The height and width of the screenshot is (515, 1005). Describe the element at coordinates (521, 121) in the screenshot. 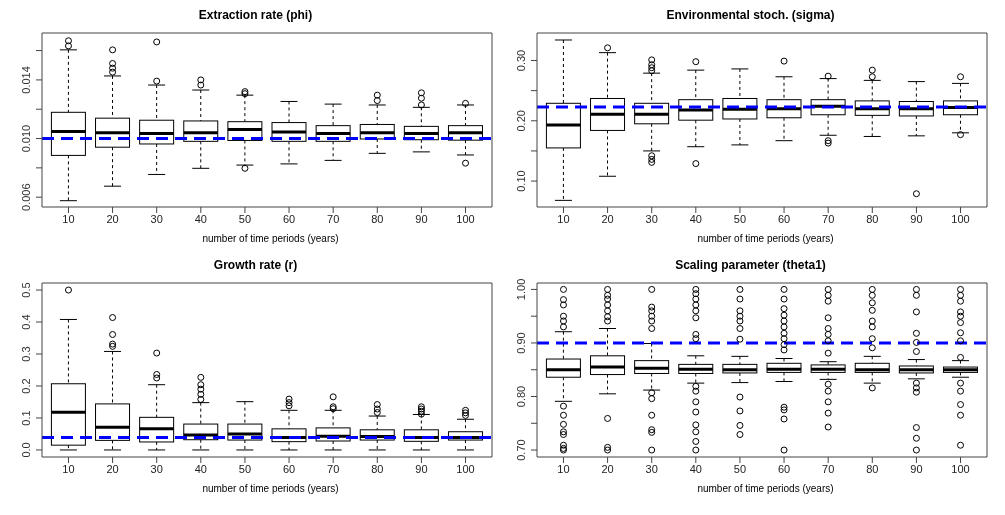

I see `y-tick-label: 0.20` at that location.